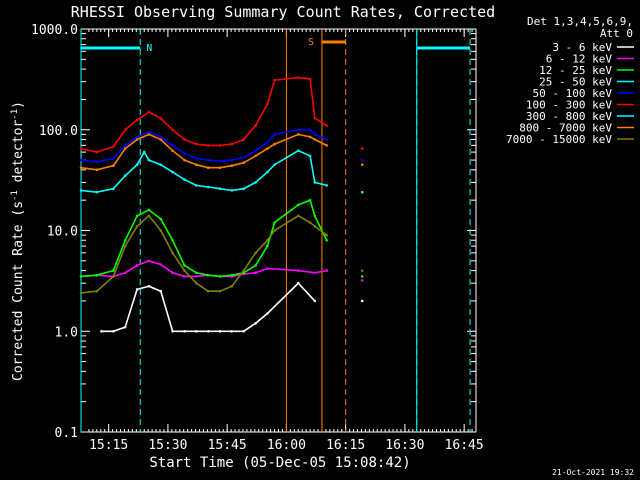  Describe the element at coordinates (62, 232) in the screenshot. I see `y-tick-label: 10.0` at that location.